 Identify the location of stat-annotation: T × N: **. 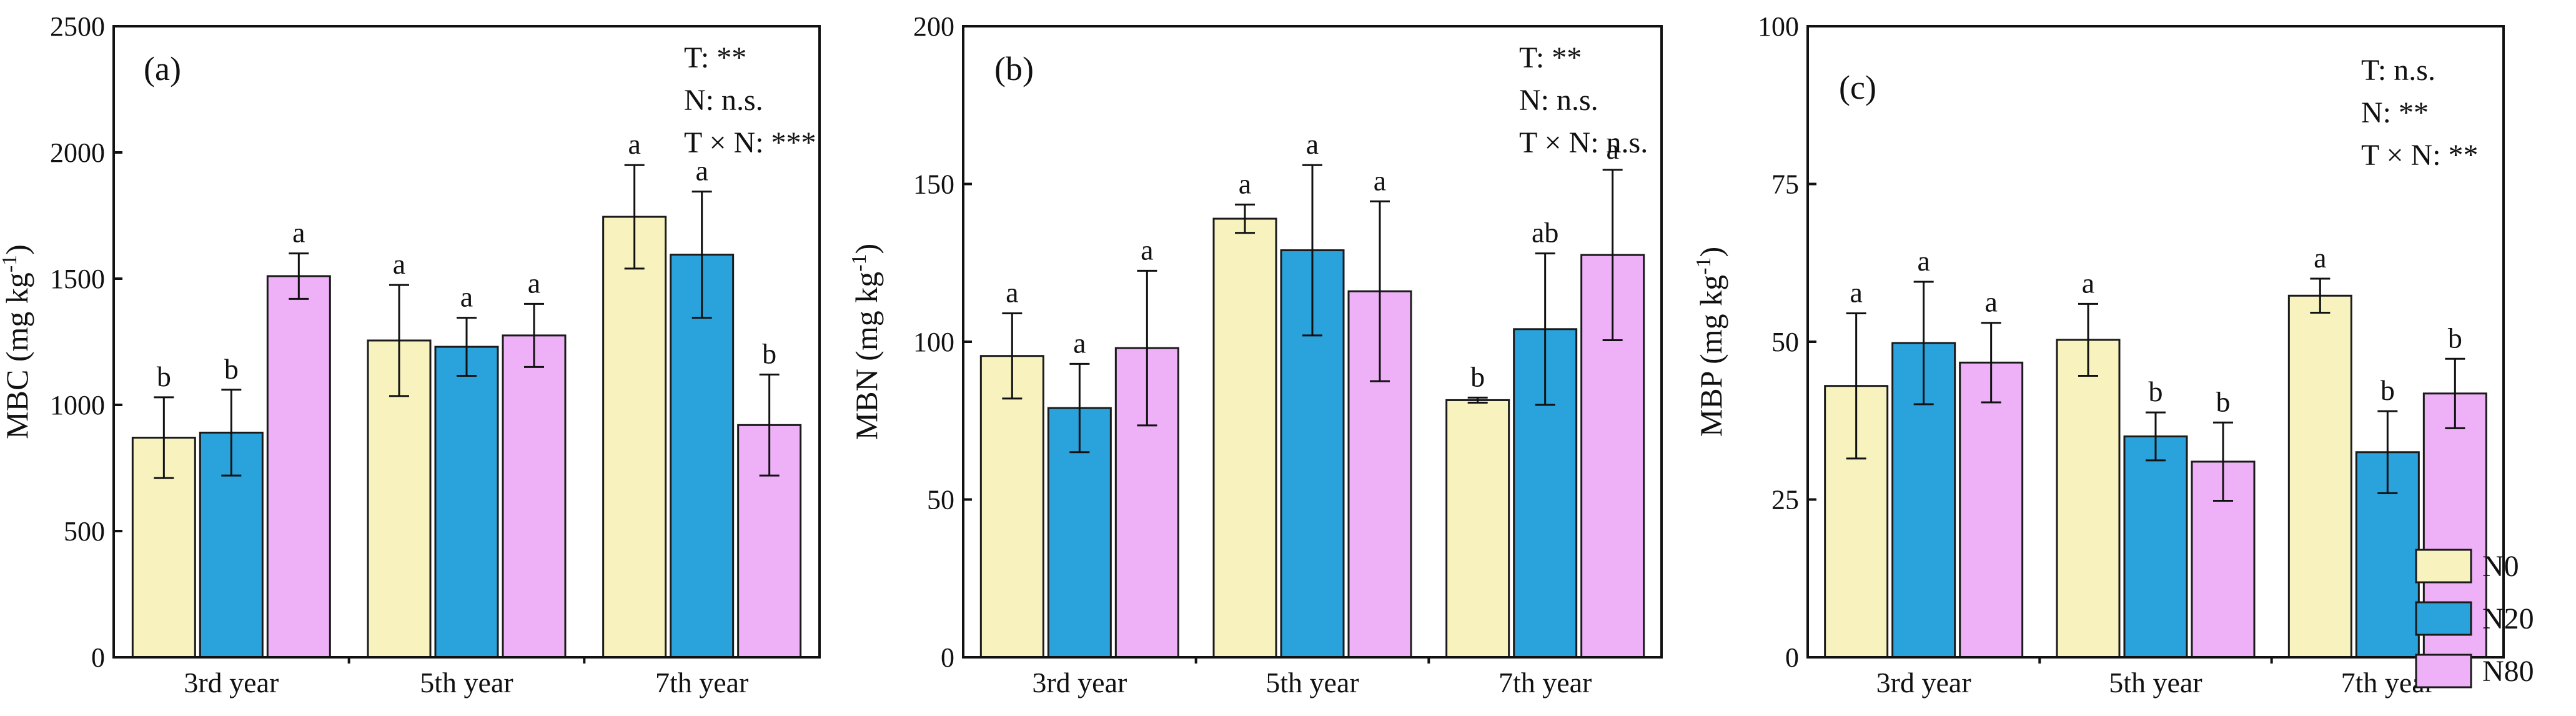
(2420, 155).